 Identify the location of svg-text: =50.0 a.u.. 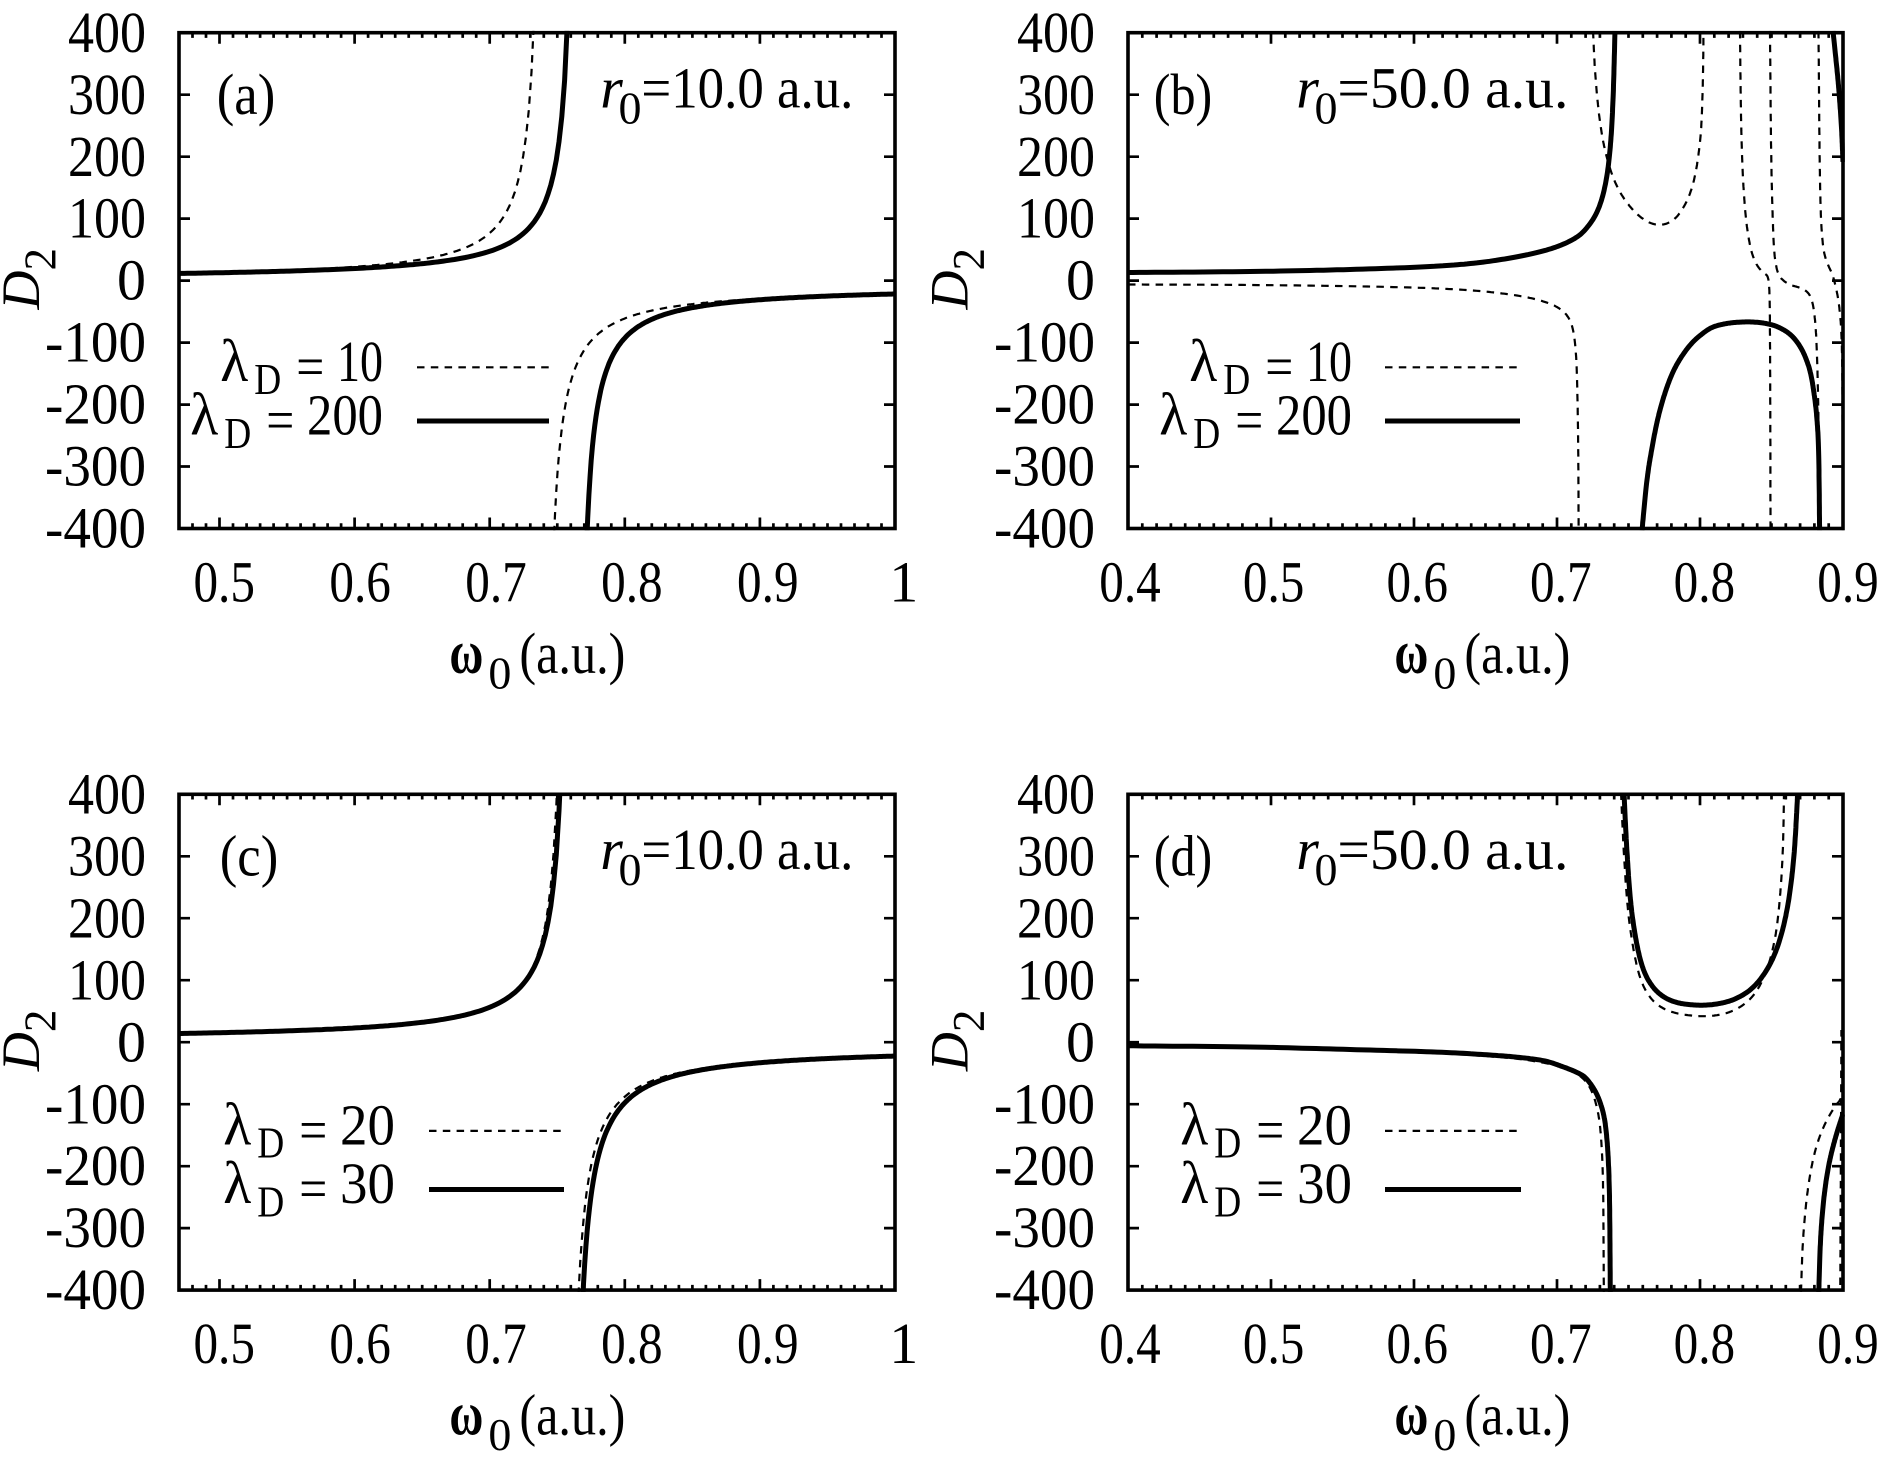
(1452, 849).